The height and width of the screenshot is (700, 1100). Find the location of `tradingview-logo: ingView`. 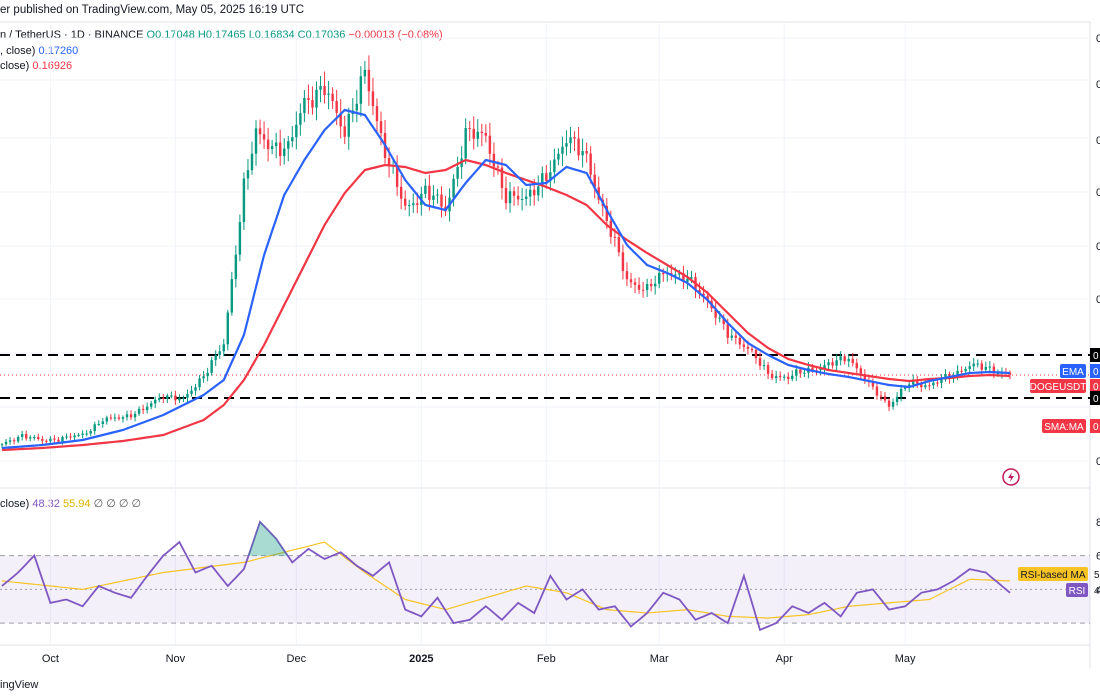

tradingview-logo: ingView is located at coordinates (19, 685).